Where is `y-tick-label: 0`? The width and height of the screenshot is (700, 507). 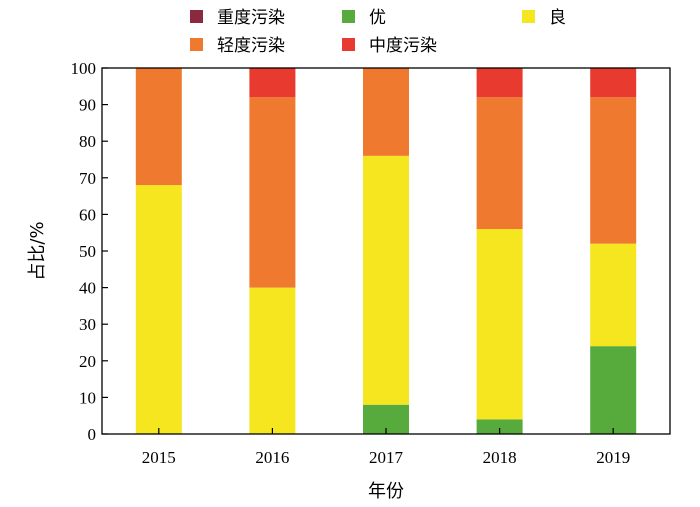 y-tick-label: 0 is located at coordinates (92, 434).